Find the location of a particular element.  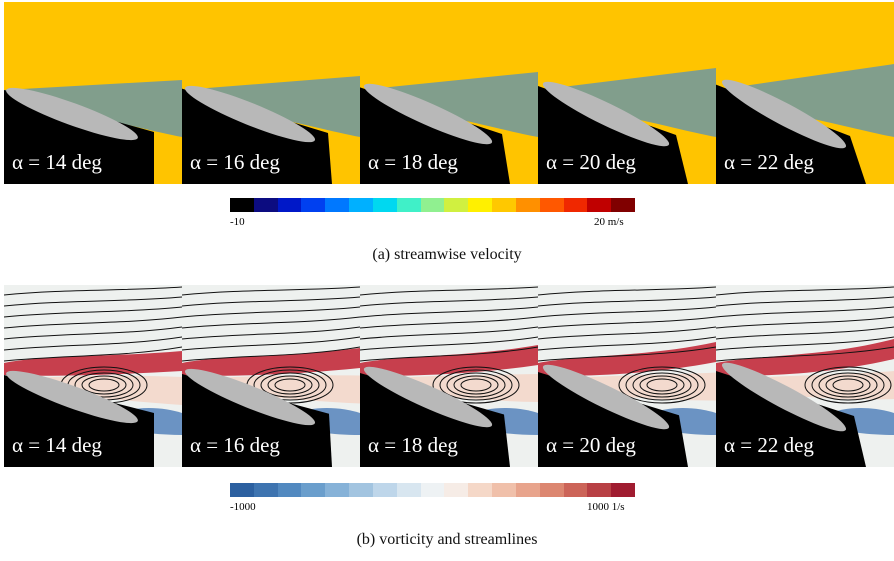

velocity-colorbar-min-label: -10 is located at coordinates (237, 222).